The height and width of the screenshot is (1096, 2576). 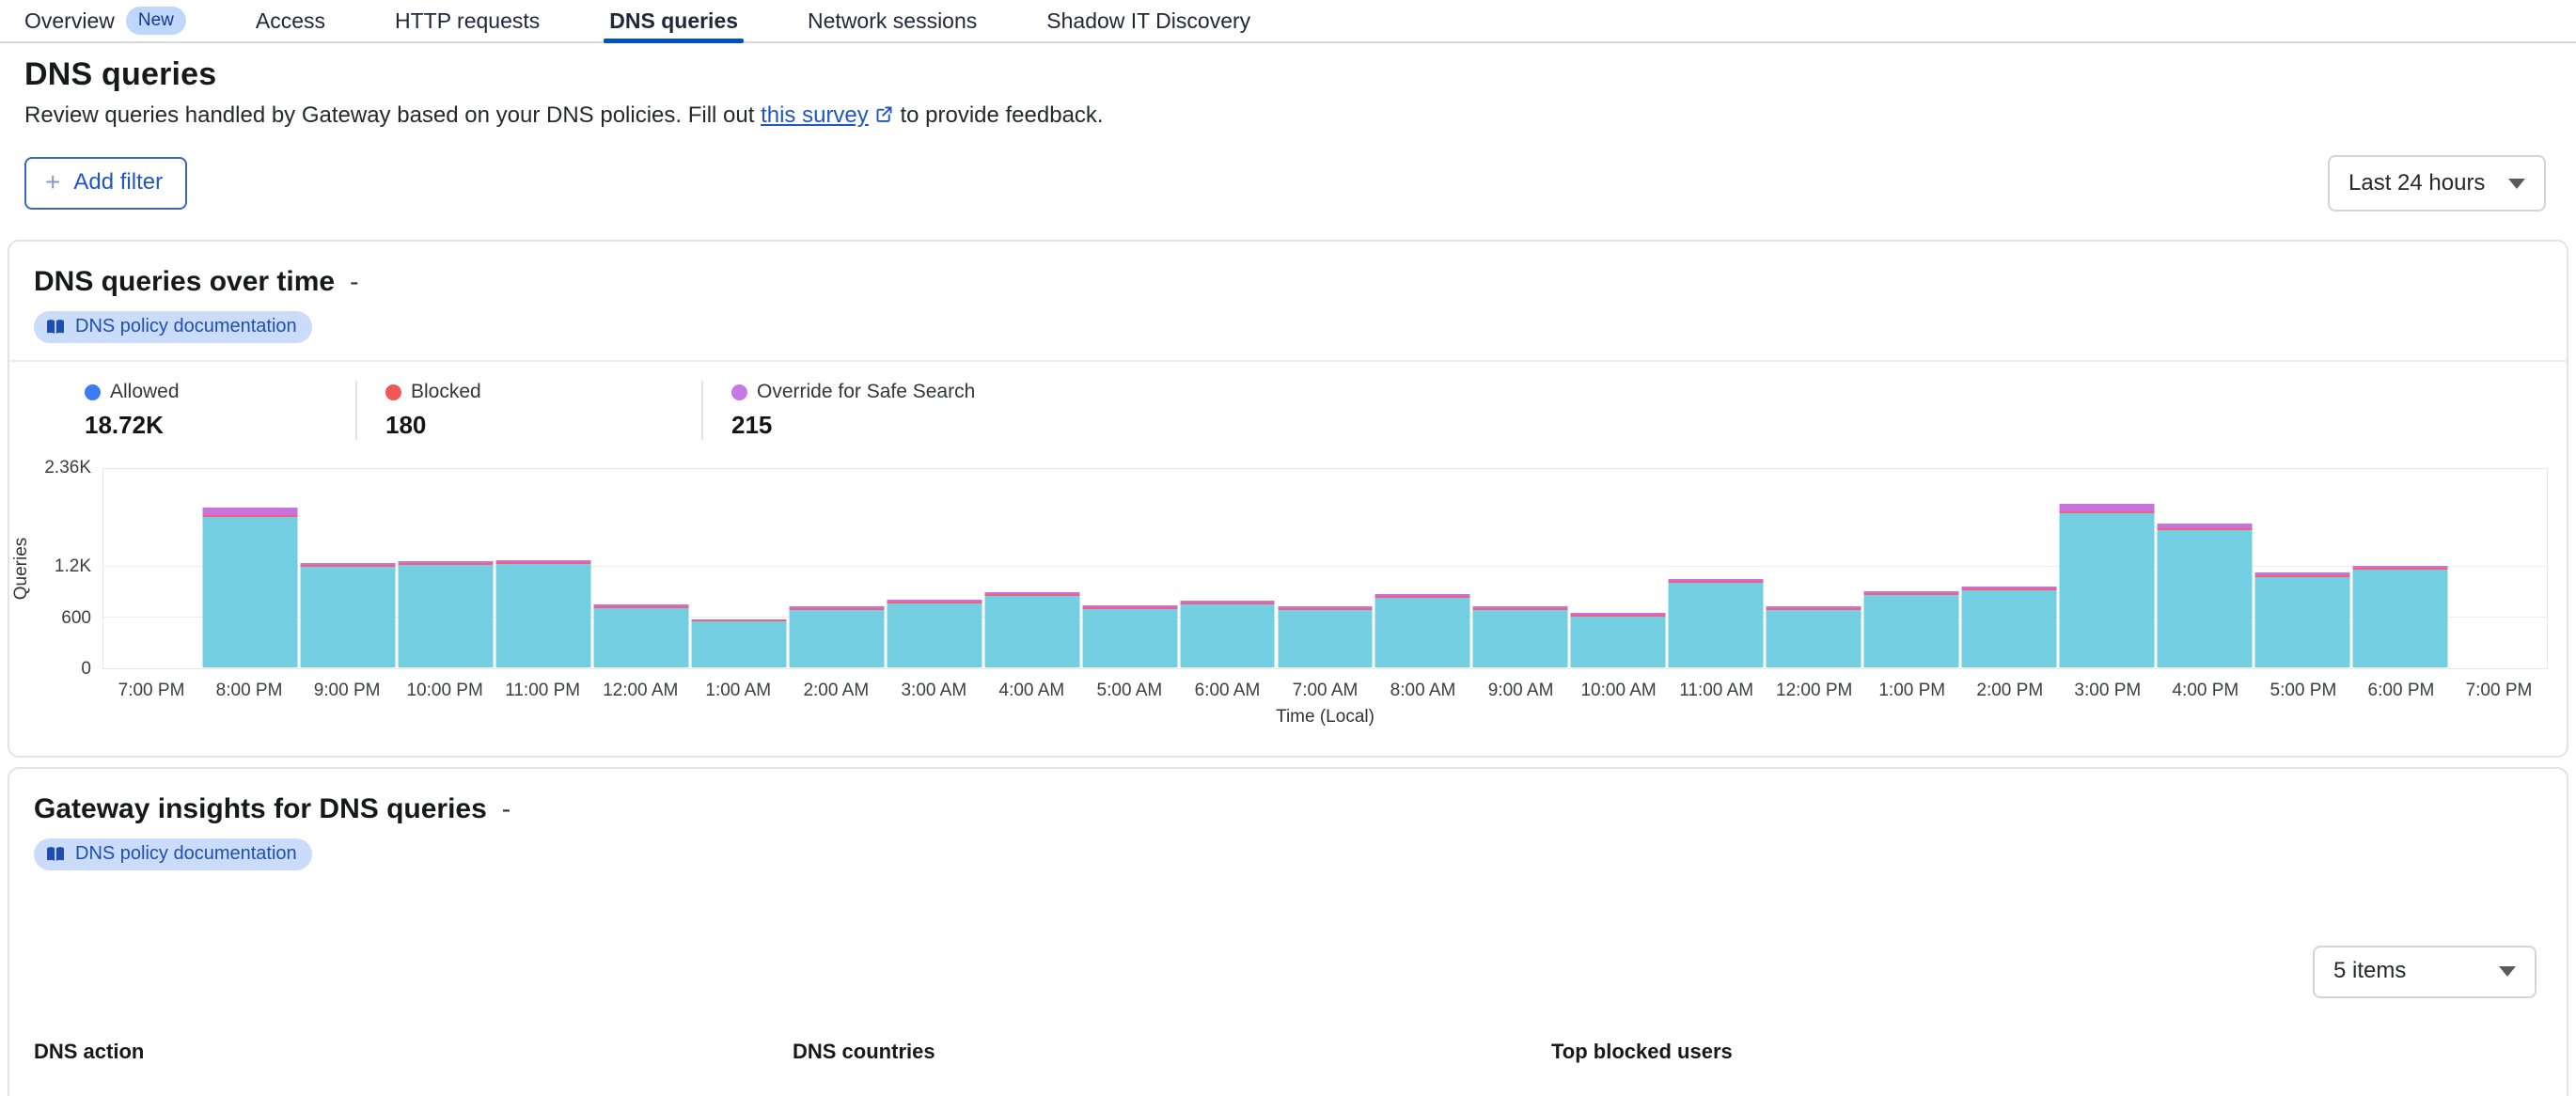 I want to click on x-tick-label: 12:00 PM, so click(x=1815, y=690).